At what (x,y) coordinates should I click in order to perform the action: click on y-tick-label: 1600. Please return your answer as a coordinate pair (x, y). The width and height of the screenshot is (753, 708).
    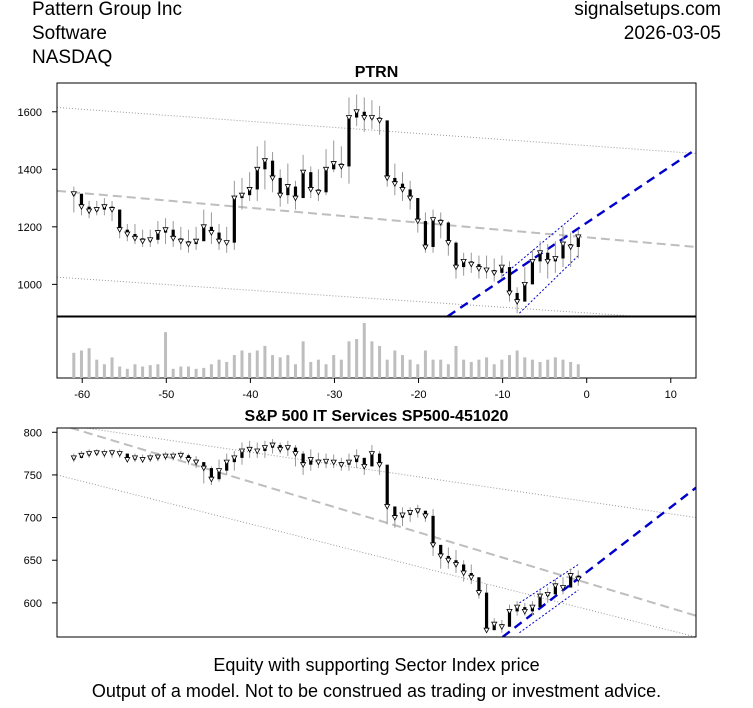
    Looking at the image, I should click on (30, 113).